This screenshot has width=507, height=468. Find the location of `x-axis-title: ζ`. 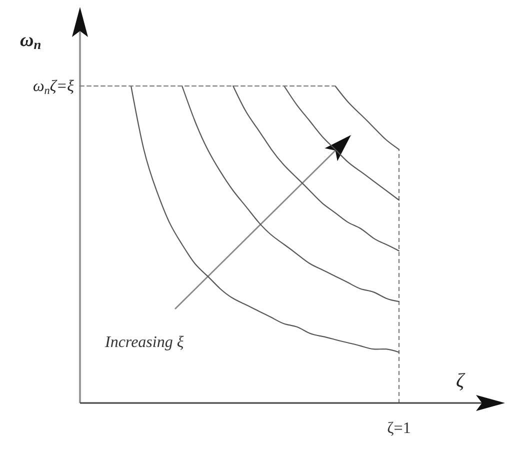

x-axis-title: ζ is located at coordinates (461, 381).